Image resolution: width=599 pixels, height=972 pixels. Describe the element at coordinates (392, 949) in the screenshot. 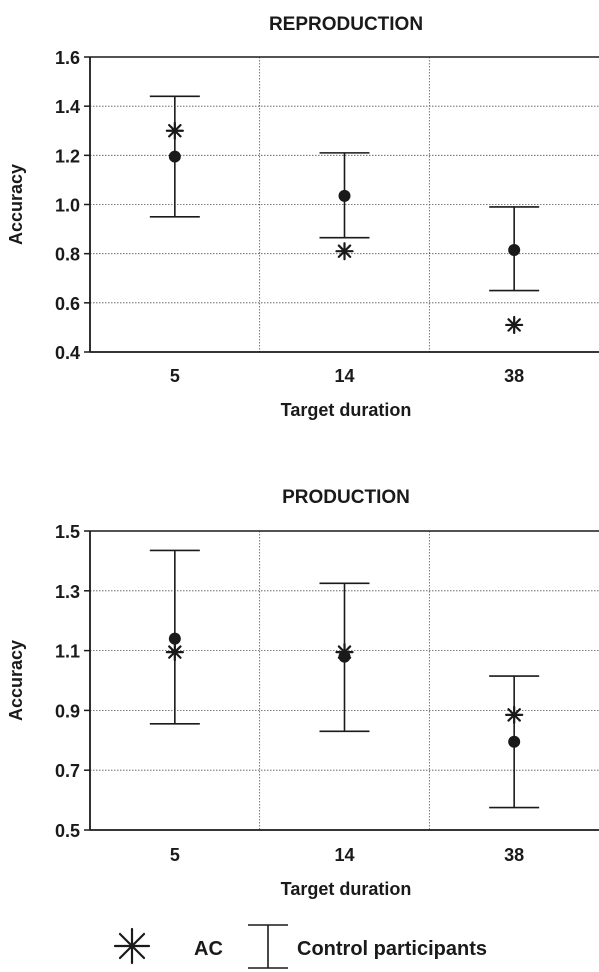

I see `legend-label-control: Control participants` at that location.